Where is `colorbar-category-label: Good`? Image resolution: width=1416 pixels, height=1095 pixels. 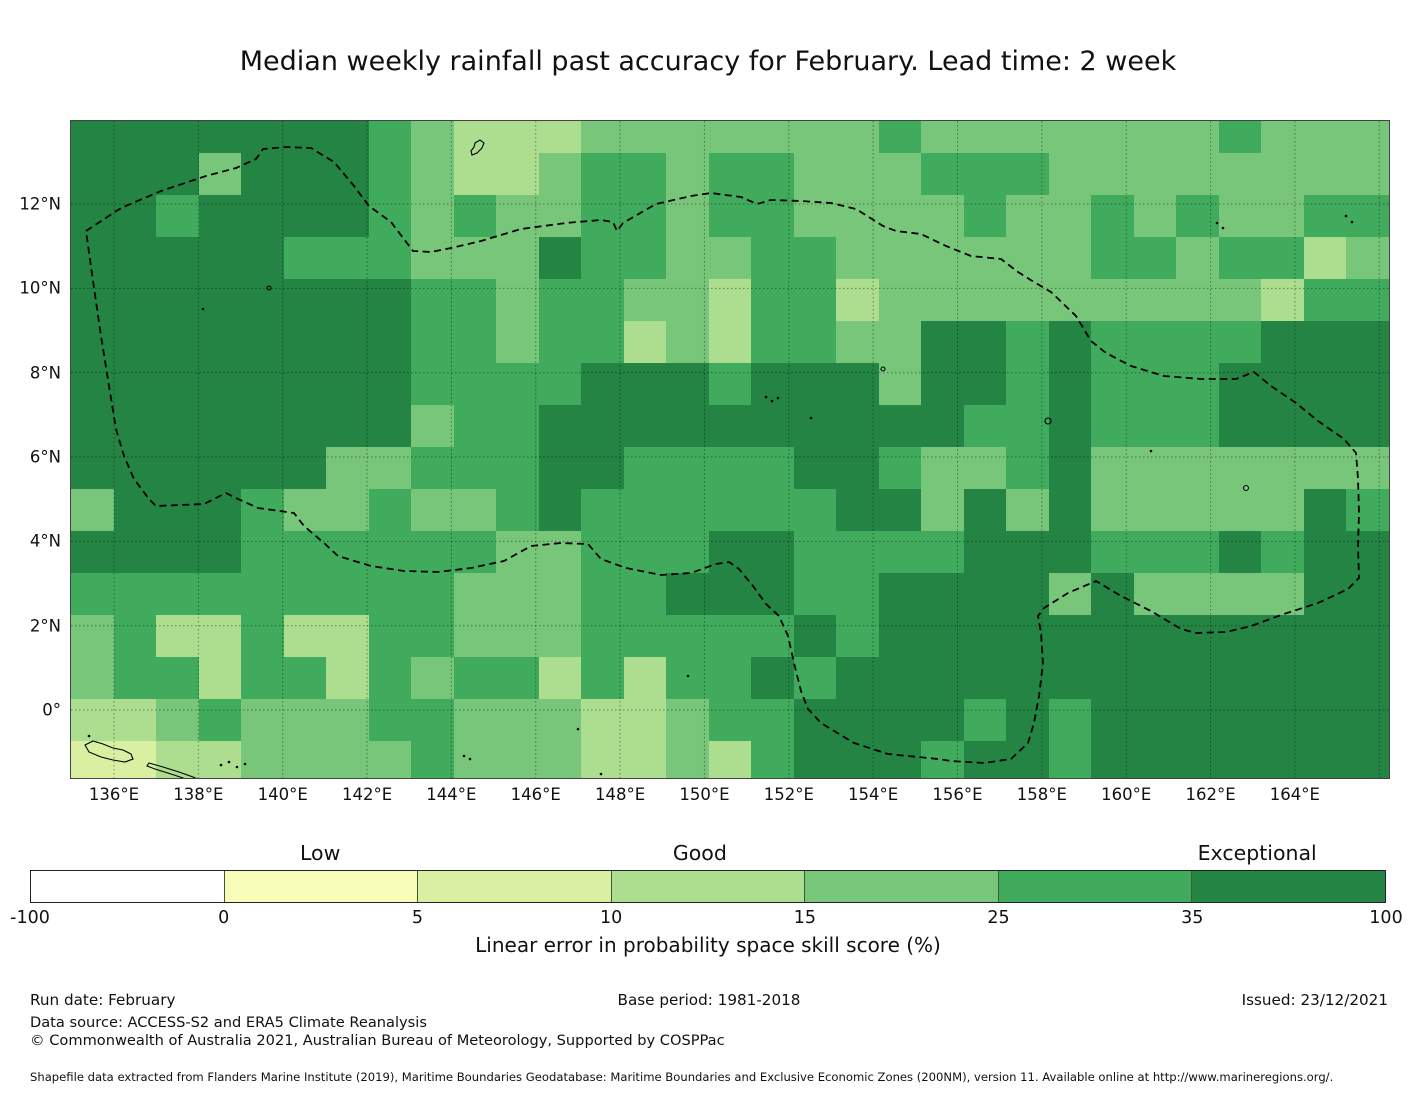
colorbar-category-label: Good is located at coordinates (699, 853).